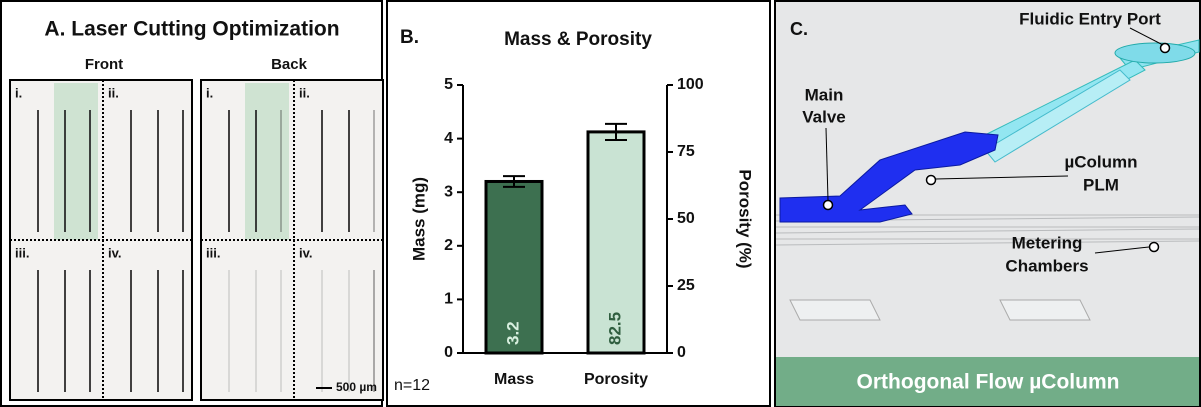 Image resolution: width=1201 pixels, height=407 pixels. Describe the element at coordinates (1101, 184) in the screenshot. I see `callout: PLM` at that location.